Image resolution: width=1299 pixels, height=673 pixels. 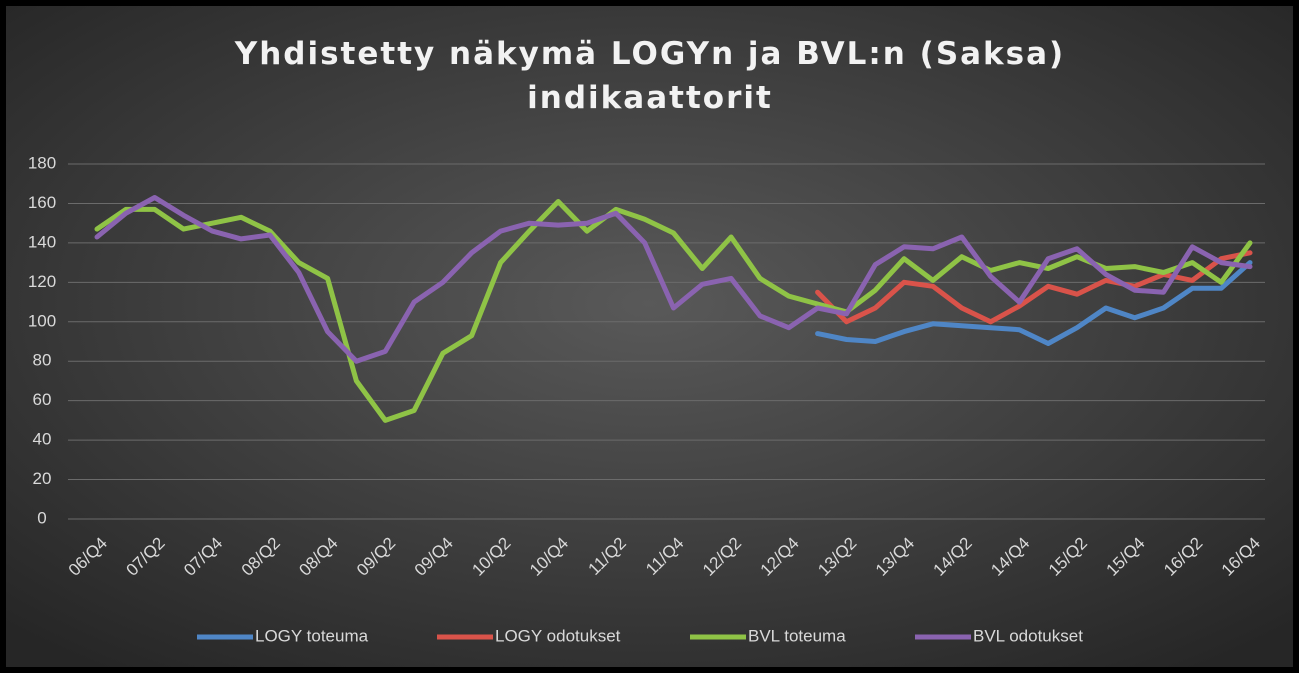 What do you see at coordinates (42, 439) in the screenshot?
I see `y-tick-label: 40` at bounding box center [42, 439].